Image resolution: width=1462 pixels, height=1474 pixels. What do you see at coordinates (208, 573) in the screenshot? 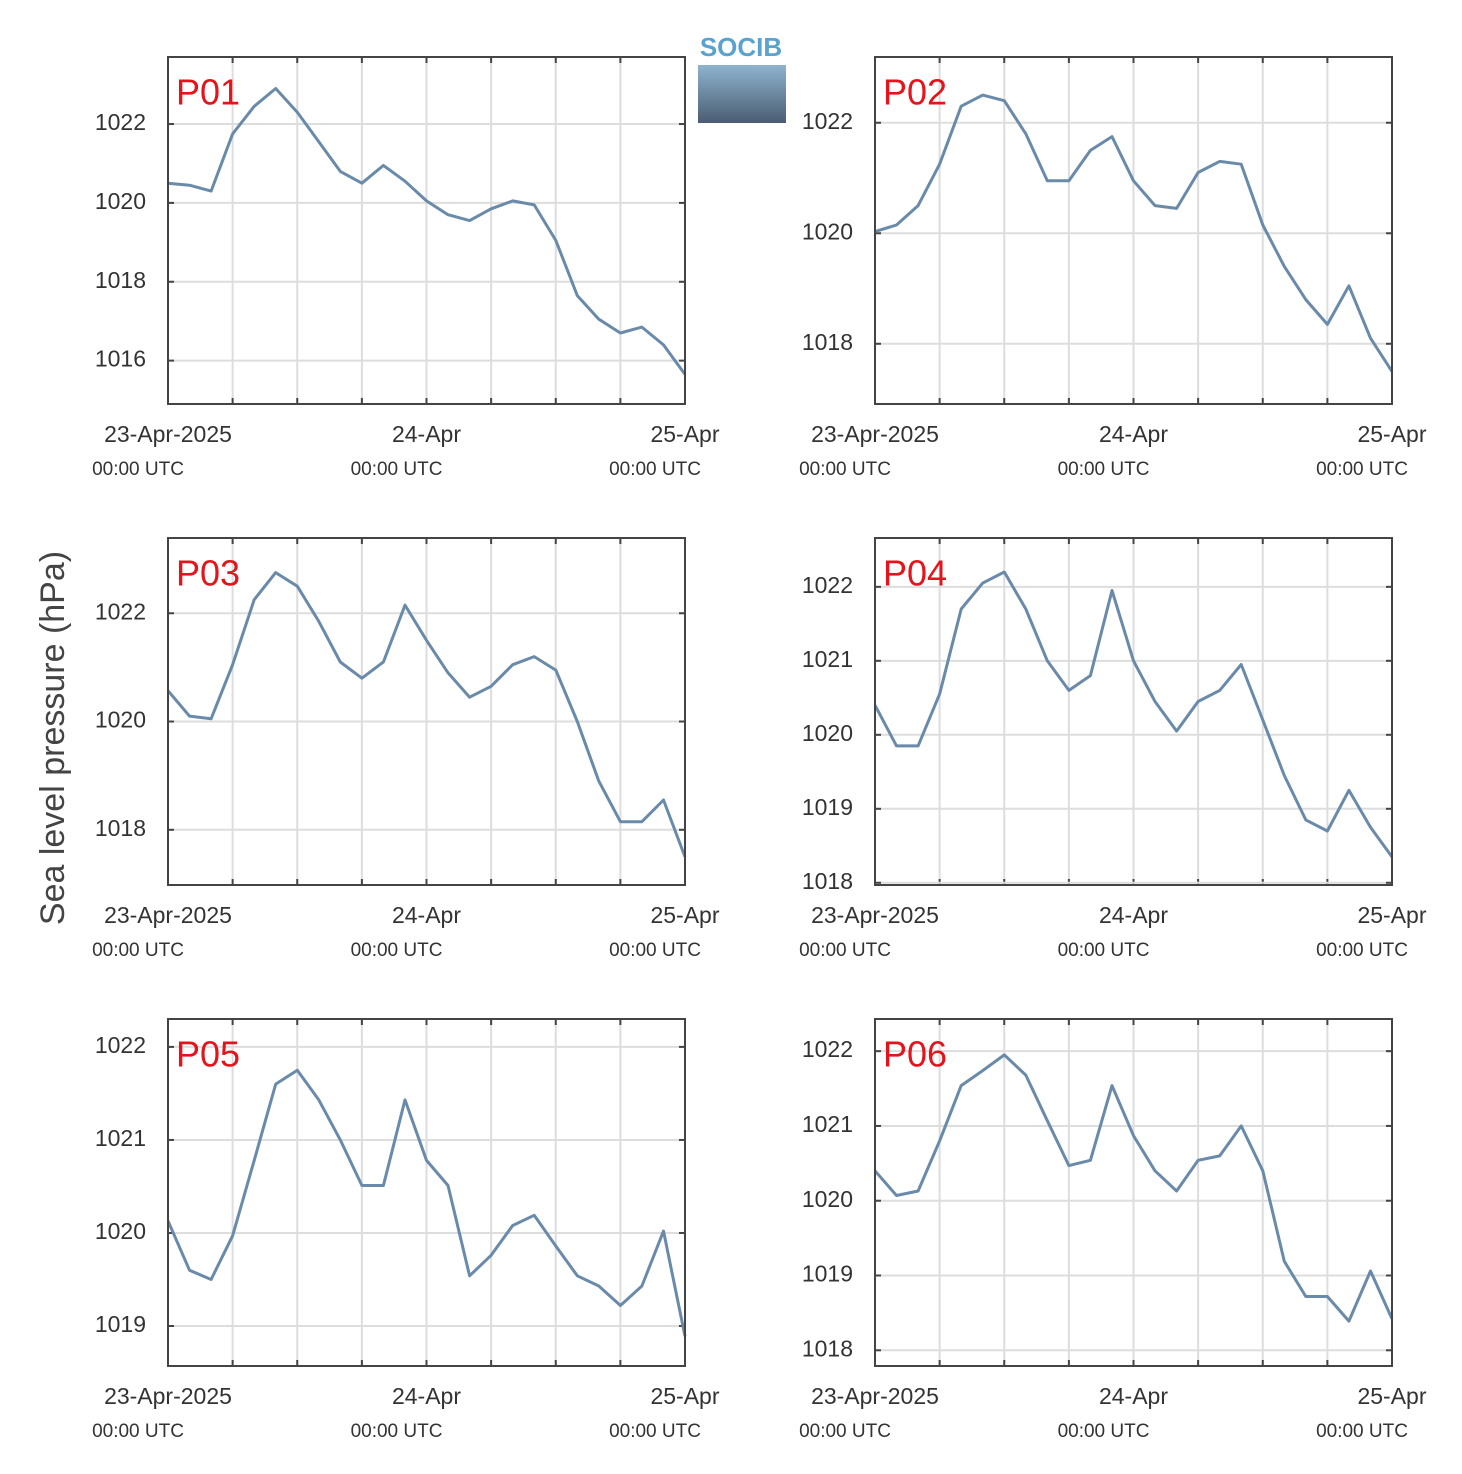
I see `panel-title: P03` at bounding box center [208, 573].